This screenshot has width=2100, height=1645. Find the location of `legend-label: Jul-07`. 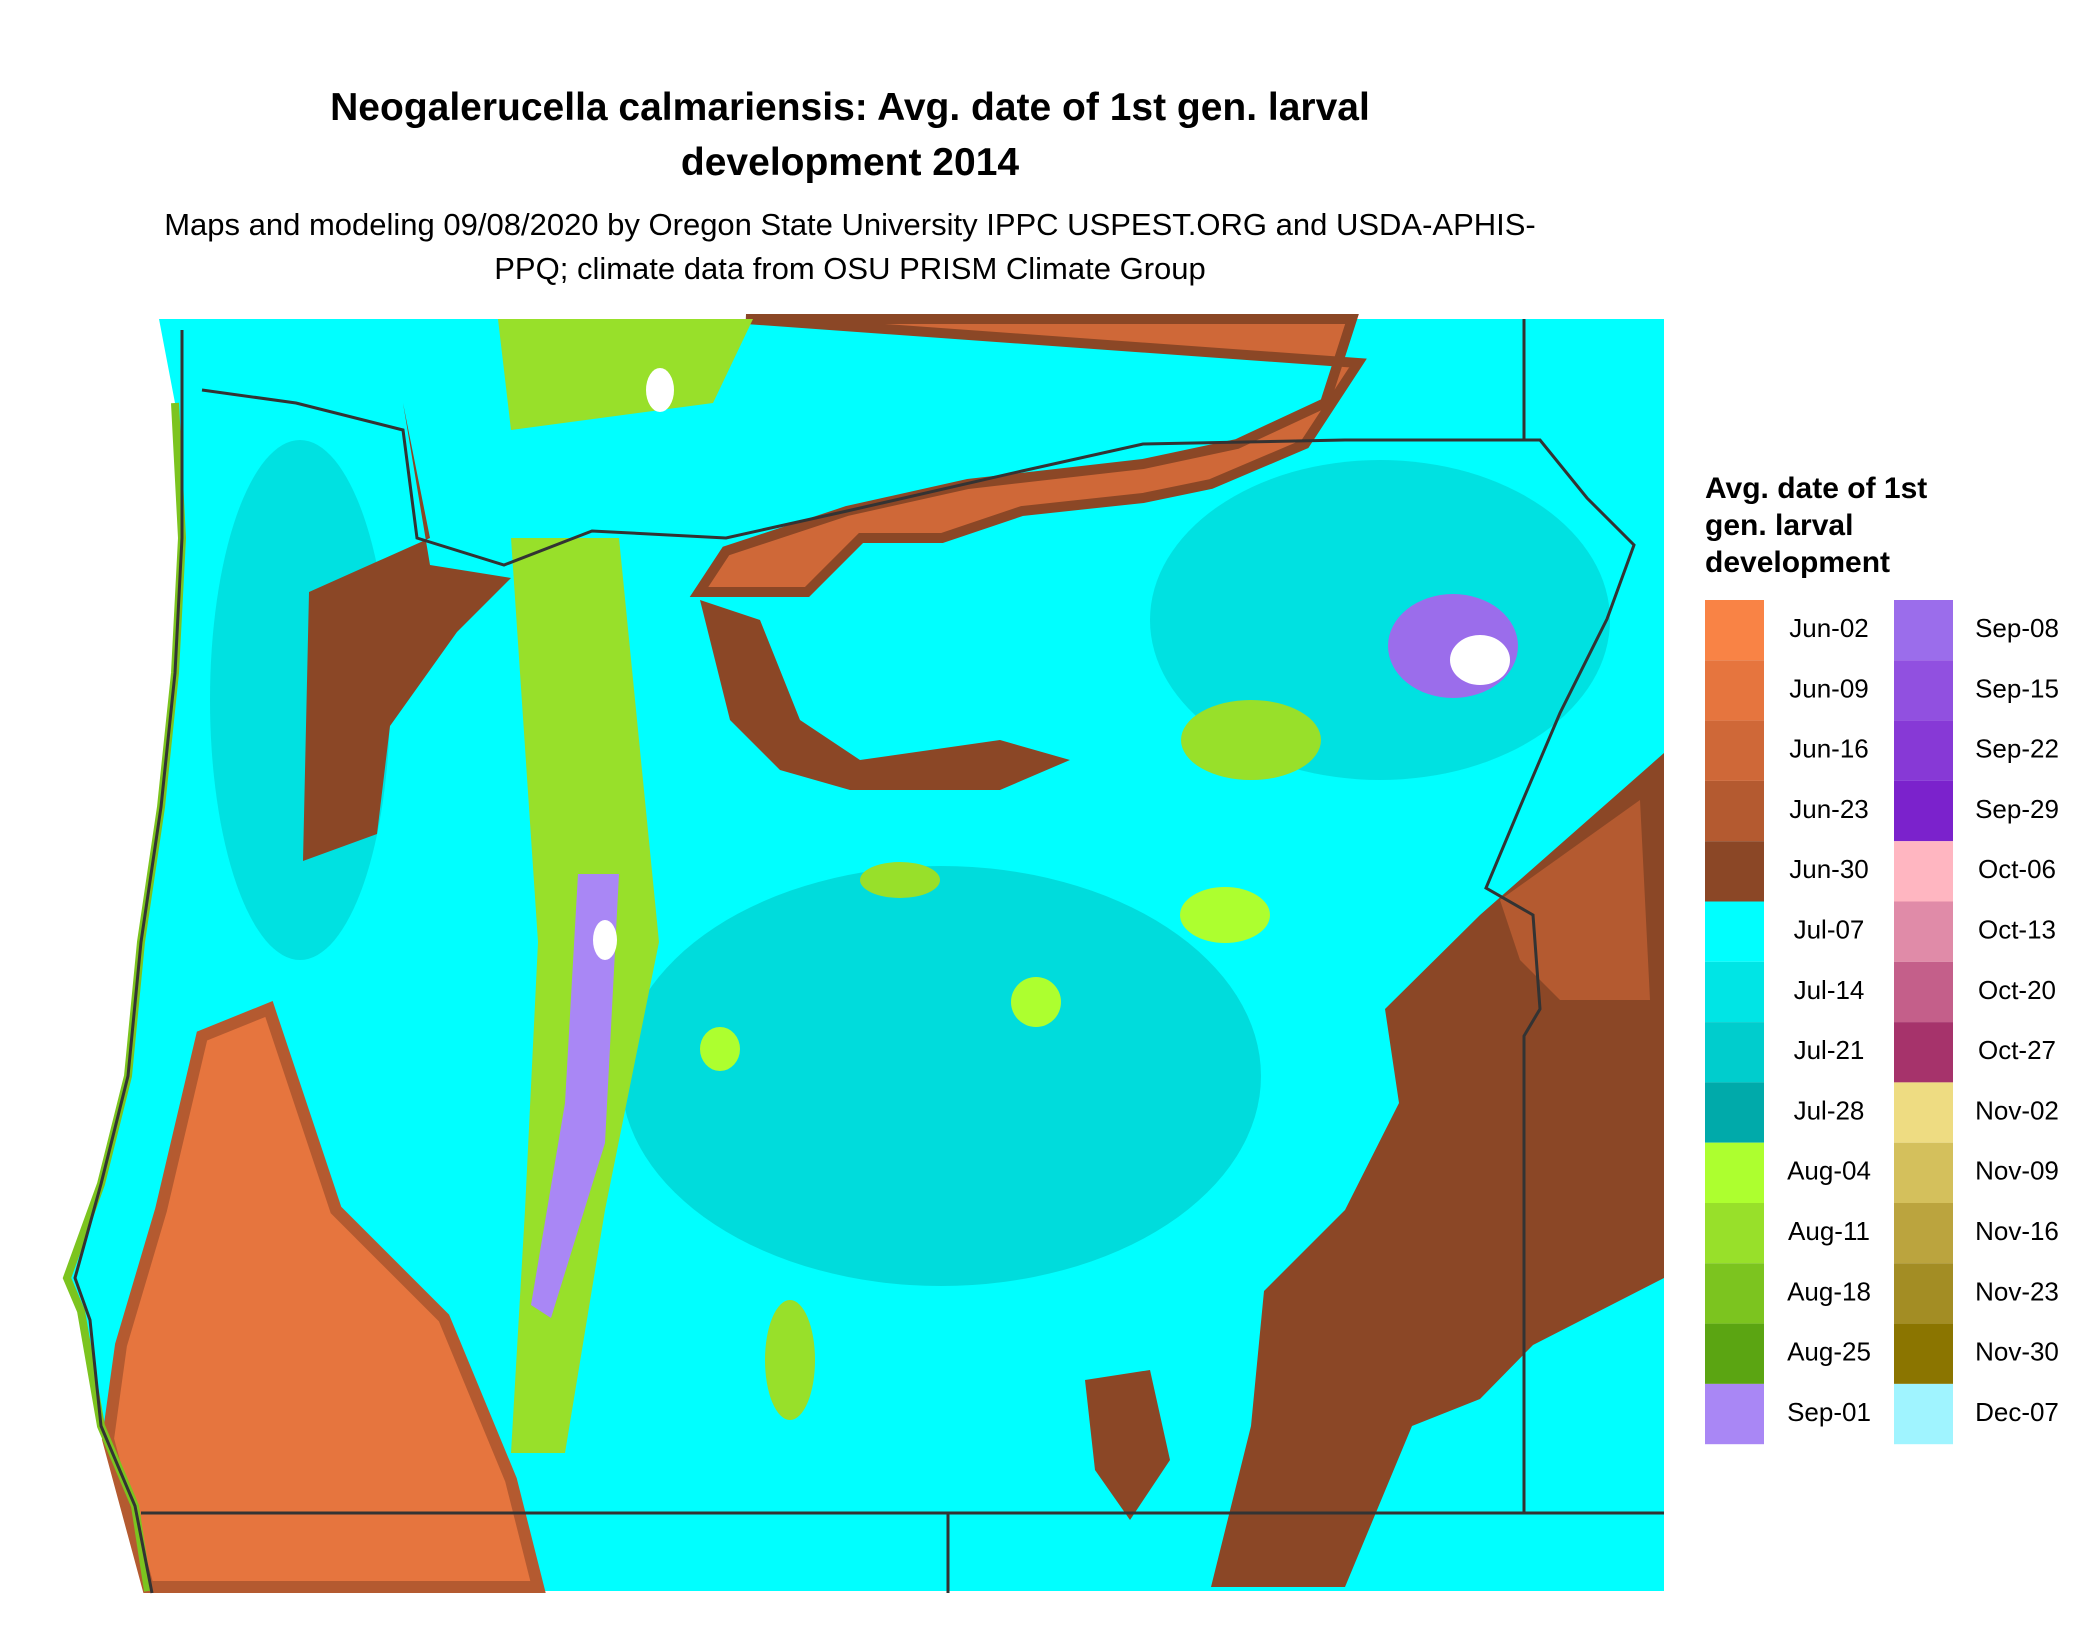

legend-label: Jul-07 is located at coordinates (1829, 930).